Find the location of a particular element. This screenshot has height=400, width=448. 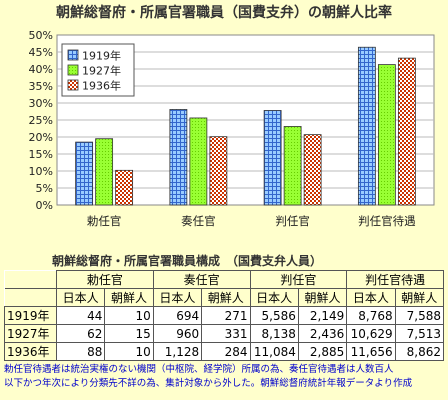

legend-label: 1936年 is located at coordinates (101, 86).